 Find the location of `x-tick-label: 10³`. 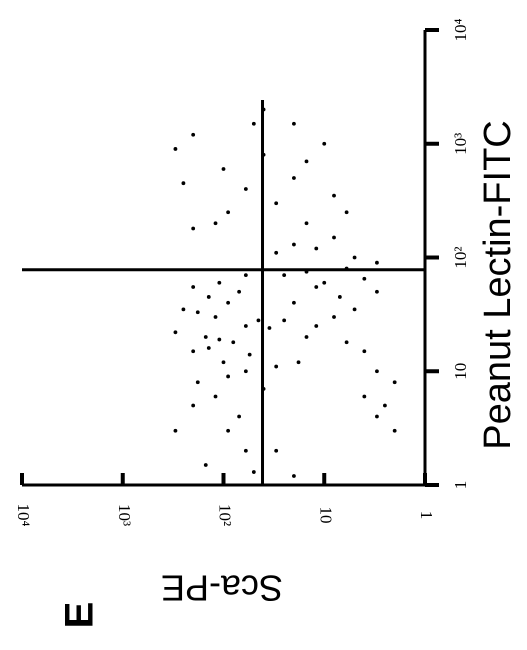

x-tick-label: 10³ is located at coordinates (460, 144).